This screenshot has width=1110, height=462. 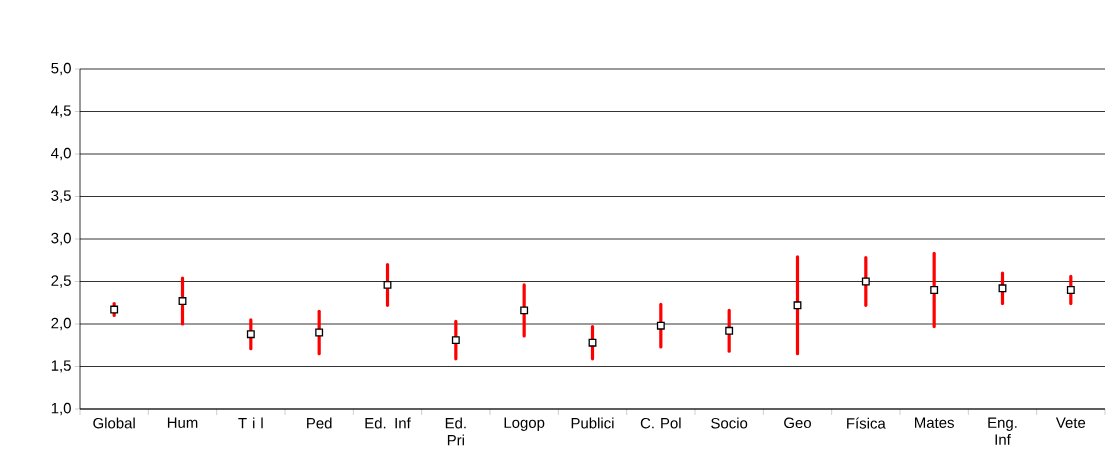 What do you see at coordinates (61, 239) in the screenshot?
I see `y-tick-label: 3,0` at bounding box center [61, 239].